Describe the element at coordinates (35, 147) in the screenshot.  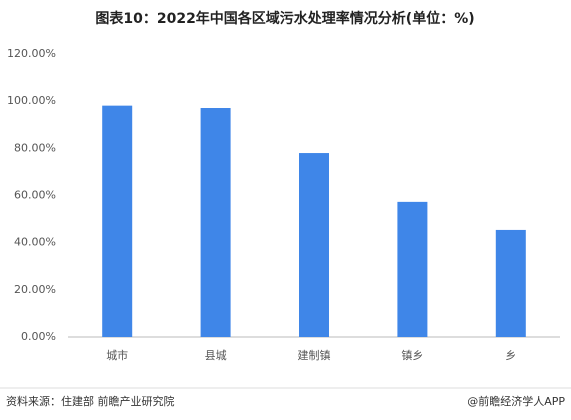
I see `y-tick-label: 80.00%` at that location.